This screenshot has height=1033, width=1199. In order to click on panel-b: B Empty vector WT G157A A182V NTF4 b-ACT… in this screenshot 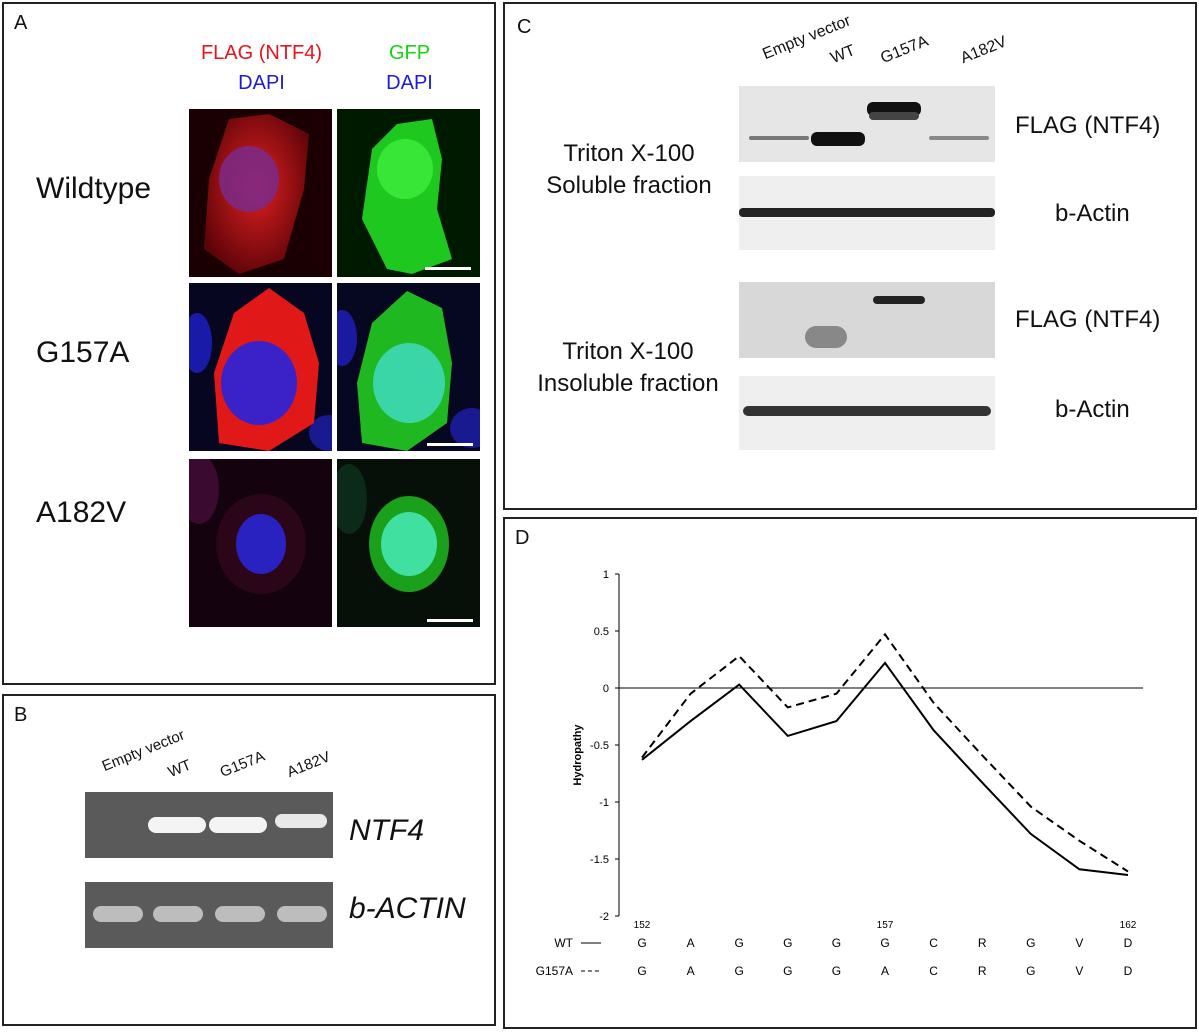, I will do `click(249, 860)`.